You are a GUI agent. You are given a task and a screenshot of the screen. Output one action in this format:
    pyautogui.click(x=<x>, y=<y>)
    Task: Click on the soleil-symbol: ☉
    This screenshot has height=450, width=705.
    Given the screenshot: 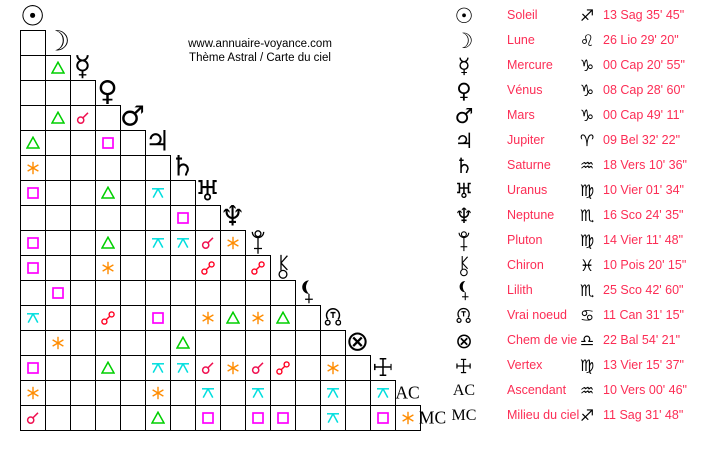 What is the action you would take?
    pyautogui.click(x=464, y=15)
    